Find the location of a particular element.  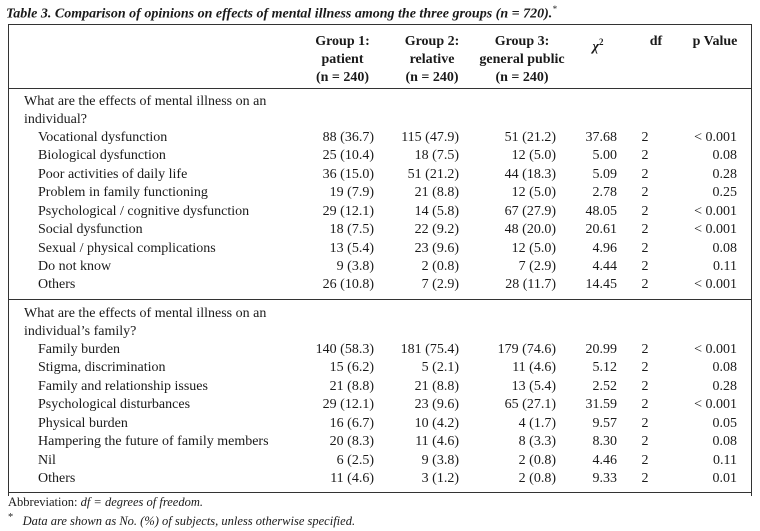

cell-g1: 29 (12.1) is located at coordinates (348, 404).